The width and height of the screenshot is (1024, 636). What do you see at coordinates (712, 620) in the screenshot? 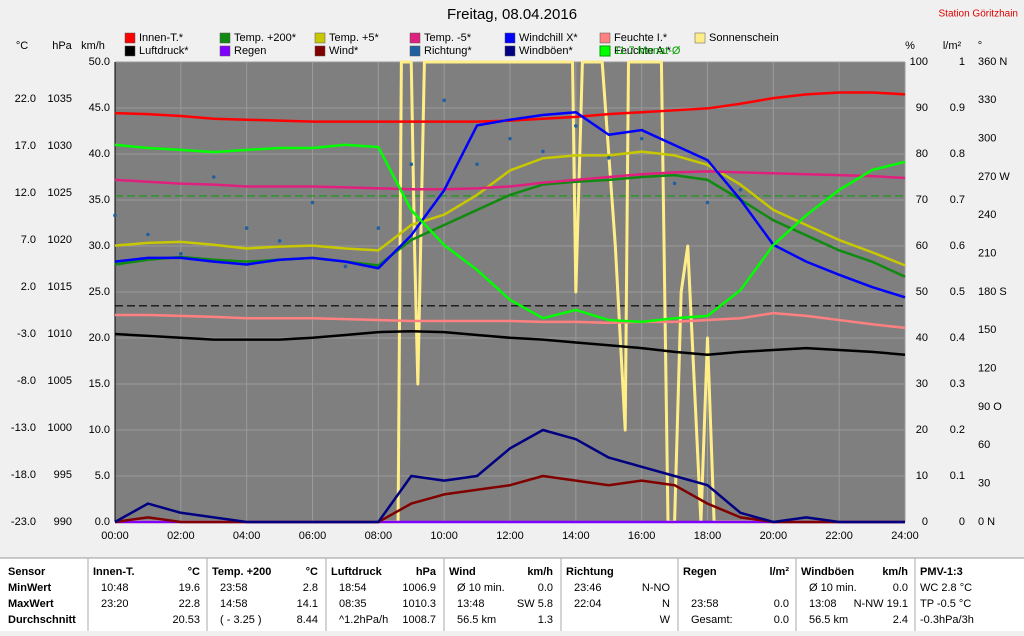
I see `table-cell: Gesamt:` at bounding box center [712, 620].